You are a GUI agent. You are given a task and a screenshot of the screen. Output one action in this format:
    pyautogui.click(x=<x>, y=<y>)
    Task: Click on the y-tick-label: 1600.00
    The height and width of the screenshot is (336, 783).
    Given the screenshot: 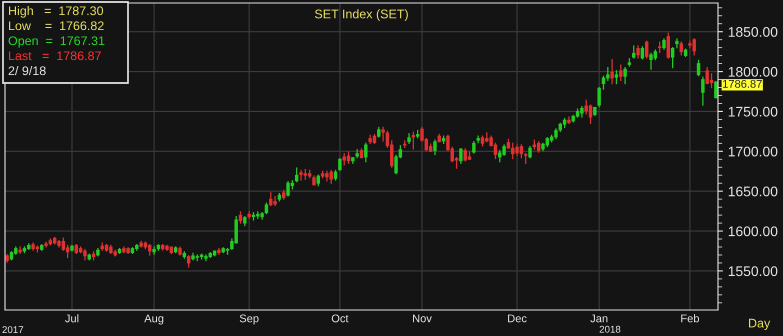 What is the action you would take?
    pyautogui.click(x=753, y=231)
    